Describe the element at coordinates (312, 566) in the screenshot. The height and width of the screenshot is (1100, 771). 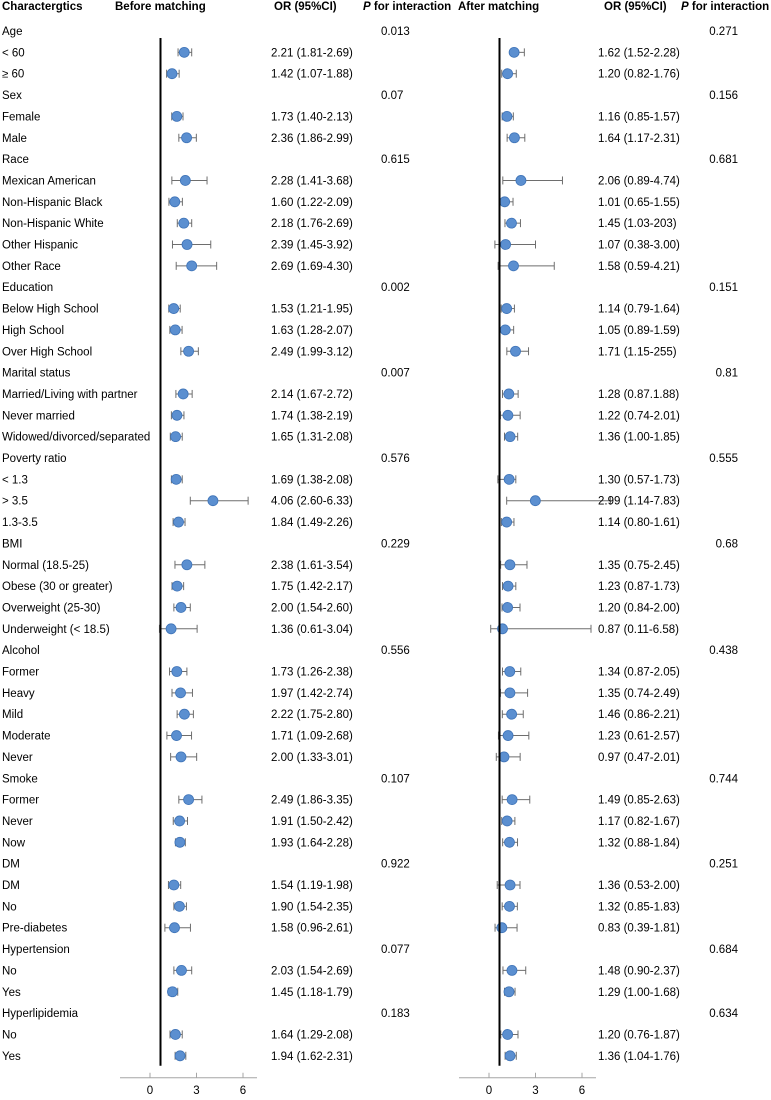
I see `or-ci-before: 2.38 (1.61-3.54)` at that location.